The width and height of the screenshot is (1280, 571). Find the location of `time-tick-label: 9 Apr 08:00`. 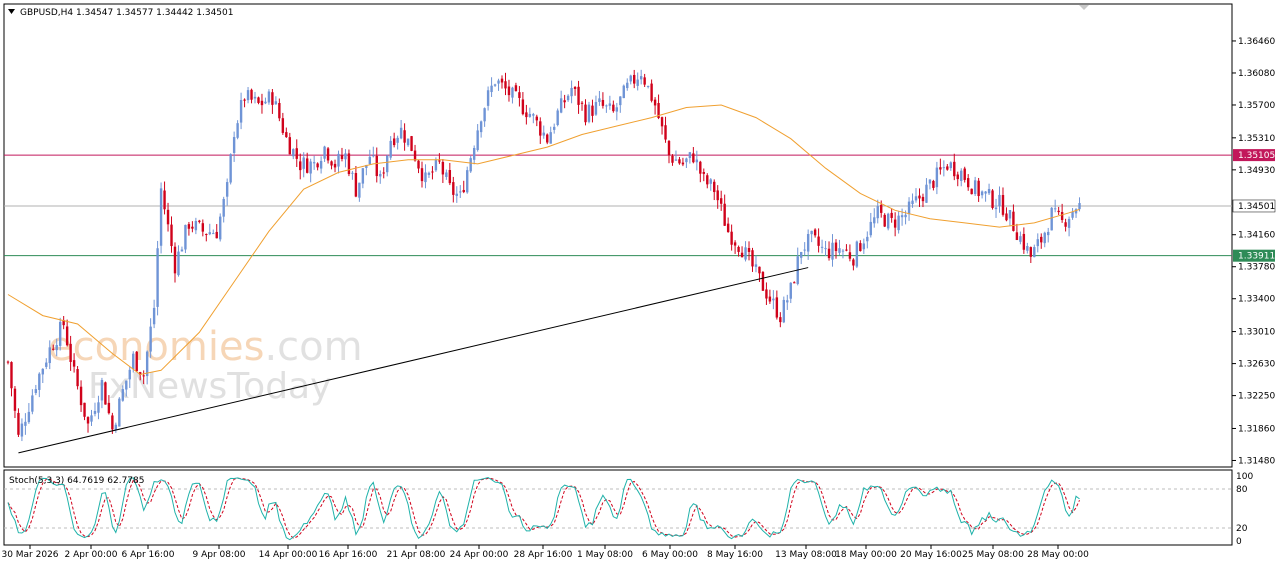

time-tick-label: 9 Apr 08:00 is located at coordinates (219, 555).